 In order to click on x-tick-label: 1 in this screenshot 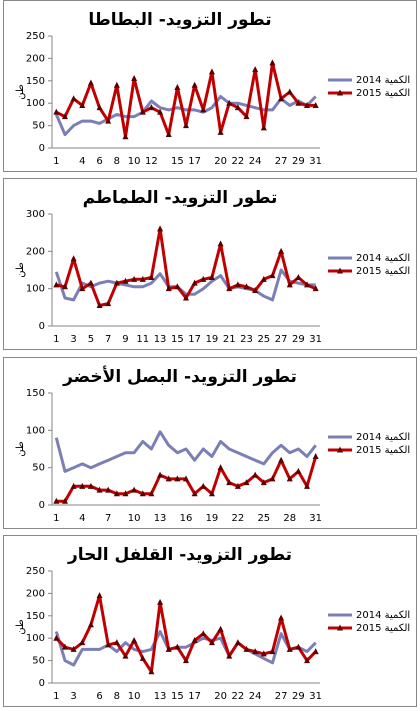, I will do `click(56, 518)`.